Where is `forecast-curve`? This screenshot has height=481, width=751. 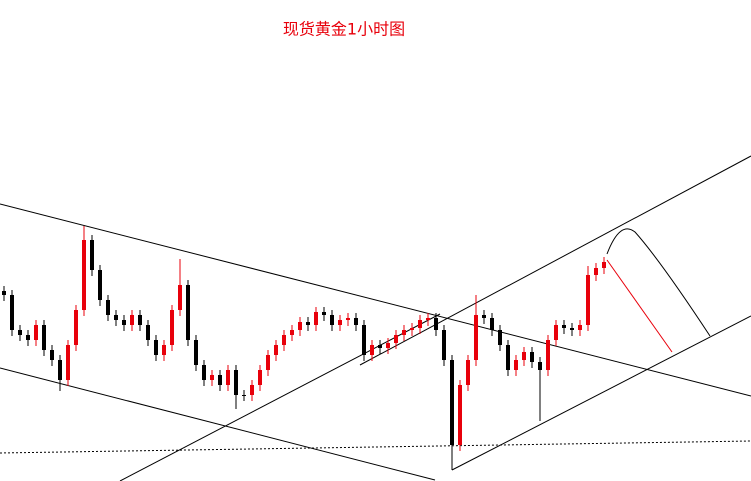
forecast-curve is located at coordinates (658, 282).